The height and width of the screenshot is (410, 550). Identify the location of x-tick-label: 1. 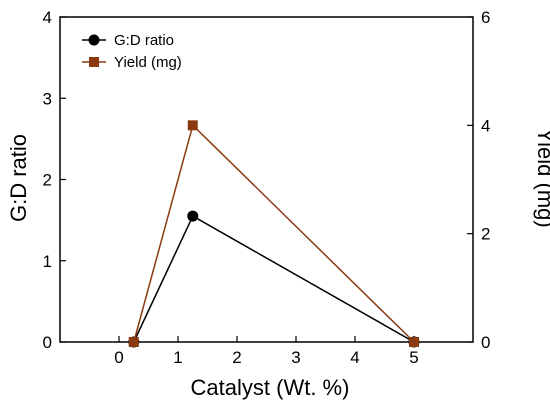
(177, 357).